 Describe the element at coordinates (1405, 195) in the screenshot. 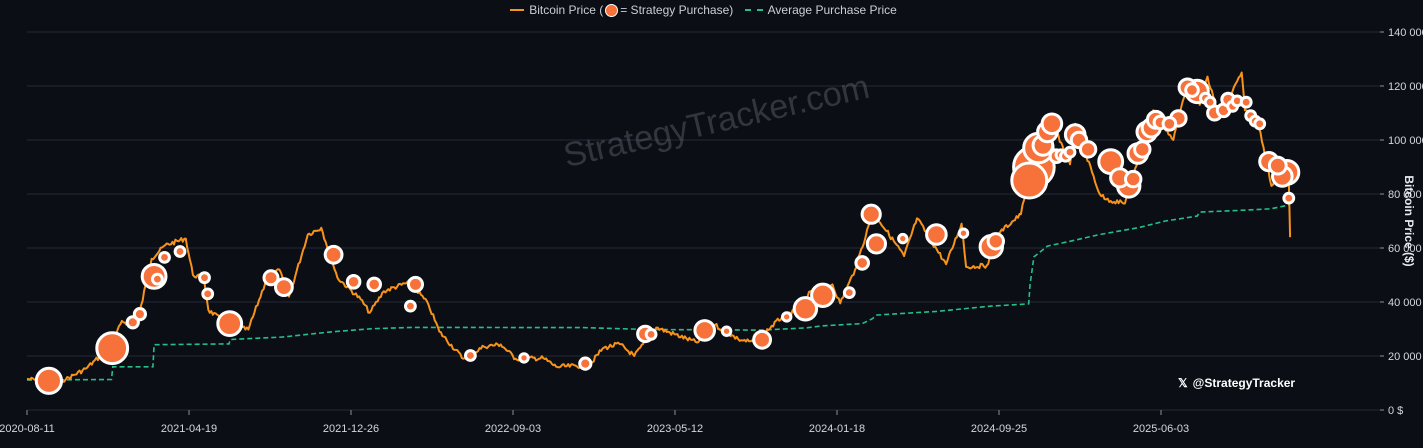

I see `y-tick-label: 80 000 $` at that location.